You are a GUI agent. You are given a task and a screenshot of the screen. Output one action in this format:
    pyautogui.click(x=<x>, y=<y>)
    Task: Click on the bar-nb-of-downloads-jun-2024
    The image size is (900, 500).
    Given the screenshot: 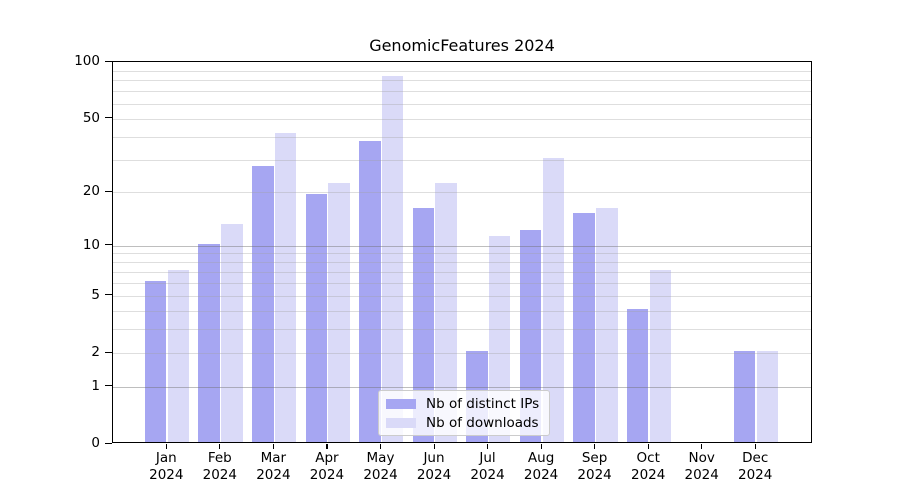 What is the action you would take?
    pyautogui.click(x=446, y=312)
    